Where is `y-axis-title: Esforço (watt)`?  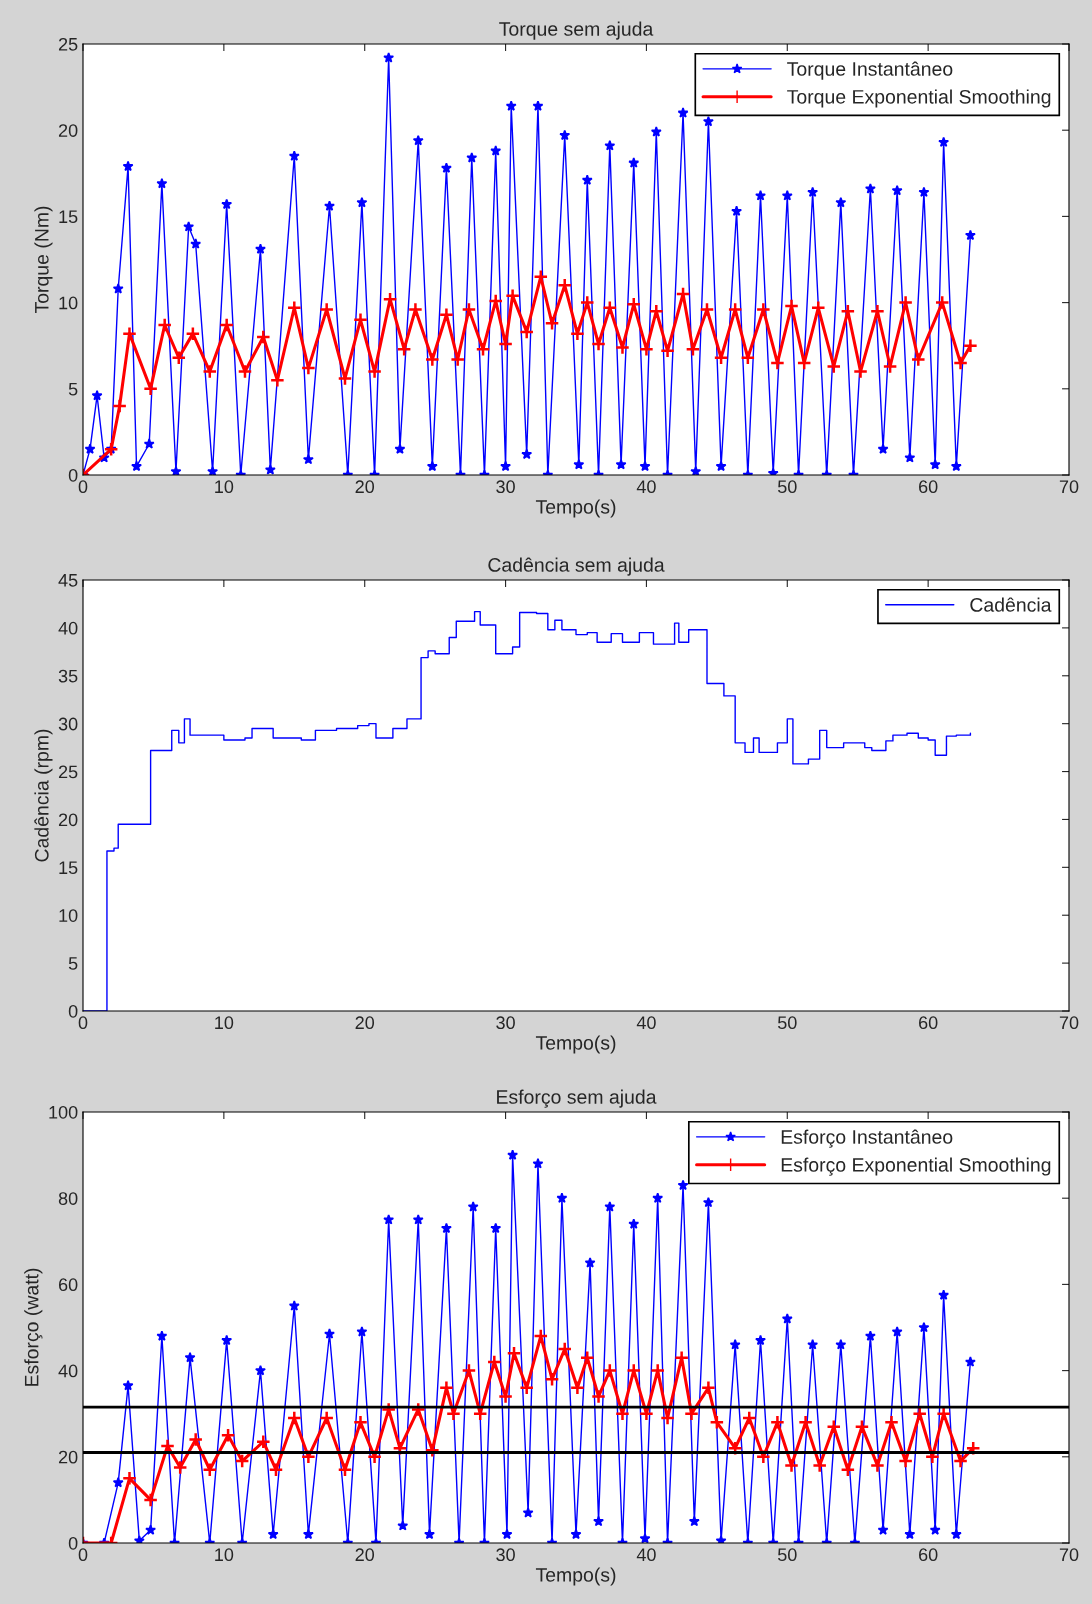
y-axis-title: Esforço (watt) is located at coordinates (33, 1327).